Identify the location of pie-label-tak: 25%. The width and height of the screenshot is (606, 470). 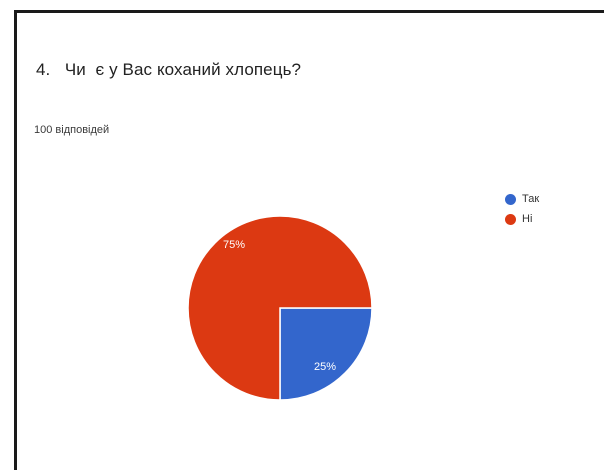
(325, 367).